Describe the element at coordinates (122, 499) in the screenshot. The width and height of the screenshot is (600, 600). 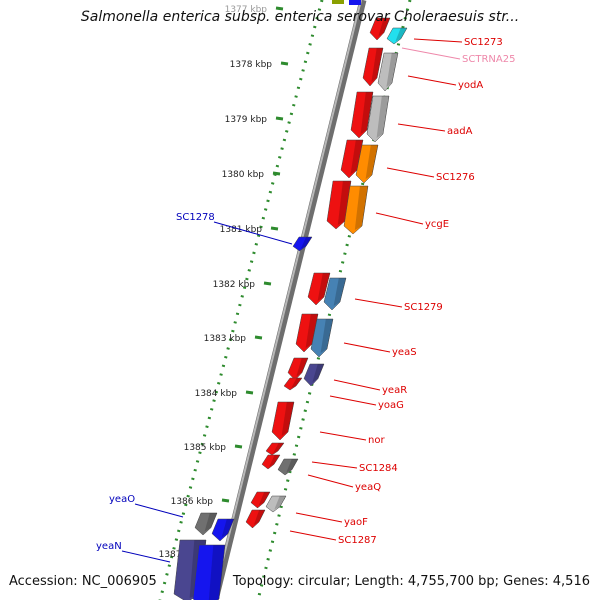
I see `feature-label-yeao: yeaO` at that location.